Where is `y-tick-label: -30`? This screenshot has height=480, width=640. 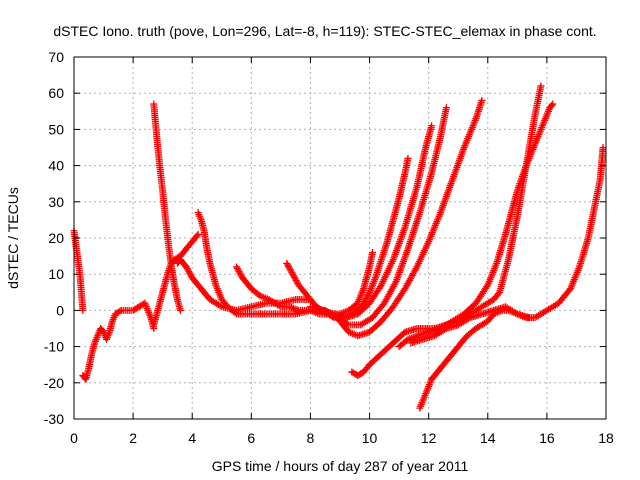
y-tick-label: -30 is located at coordinates (54, 419).